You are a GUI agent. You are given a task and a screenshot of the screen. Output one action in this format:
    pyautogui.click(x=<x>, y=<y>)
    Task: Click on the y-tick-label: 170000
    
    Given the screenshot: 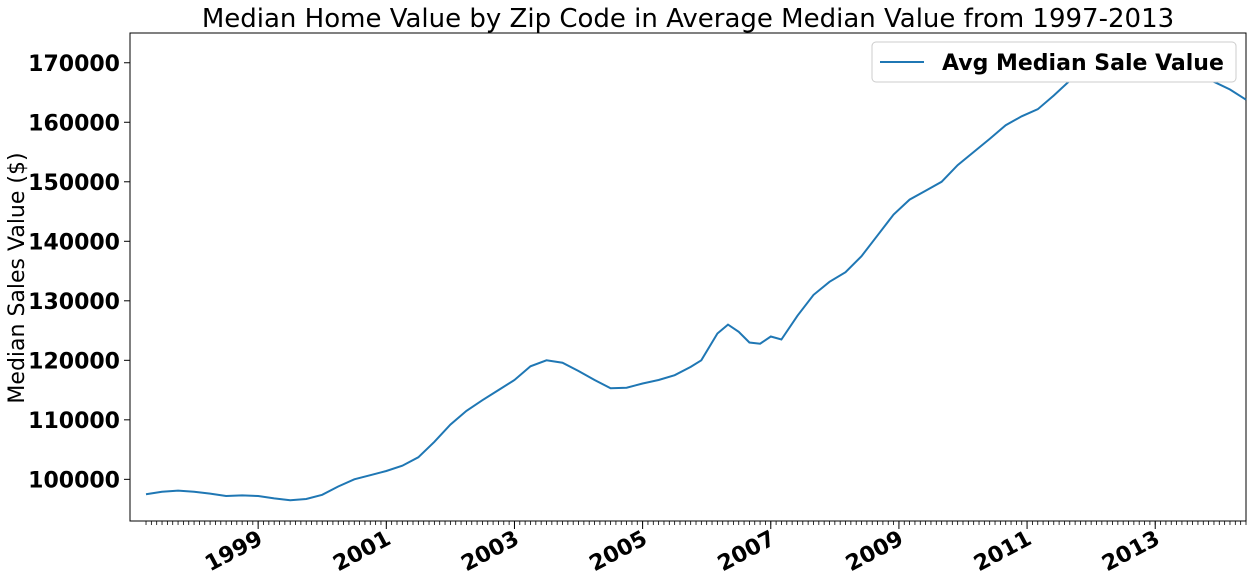 What is the action you would take?
    pyautogui.click(x=74, y=64)
    